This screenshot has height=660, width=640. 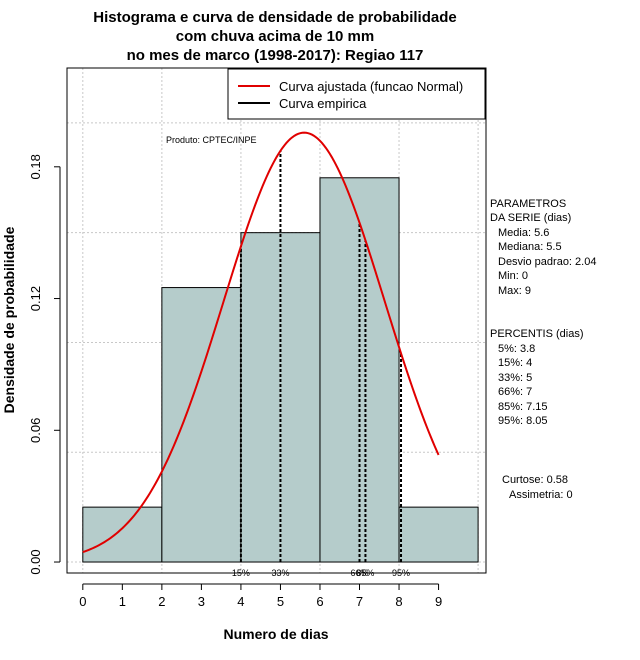 What do you see at coordinates (35, 298) in the screenshot?
I see `y-tick-label: 0.12` at bounding box center [35, 298].